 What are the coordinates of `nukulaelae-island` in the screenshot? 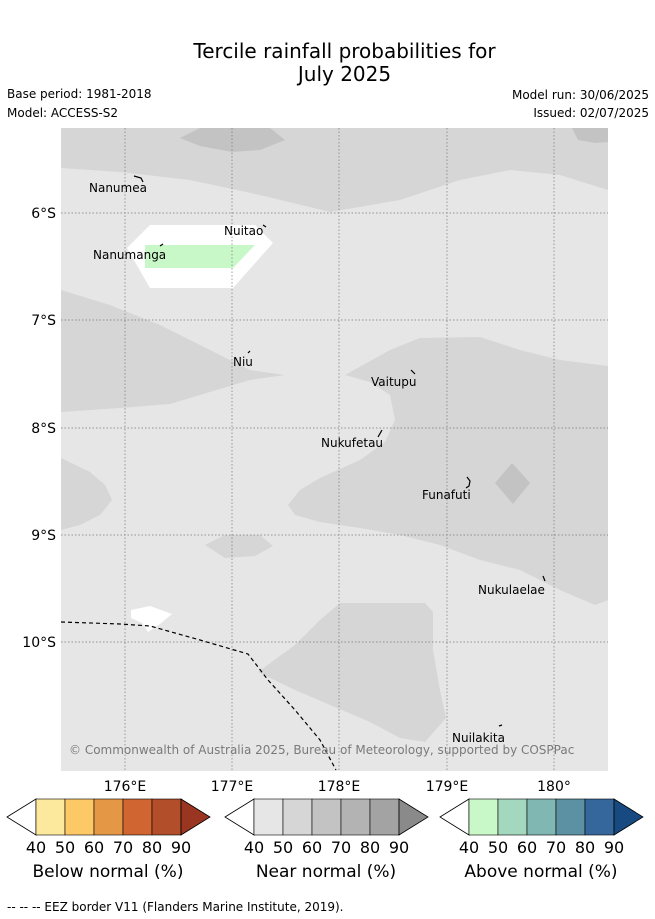 It's located at (544, 578).